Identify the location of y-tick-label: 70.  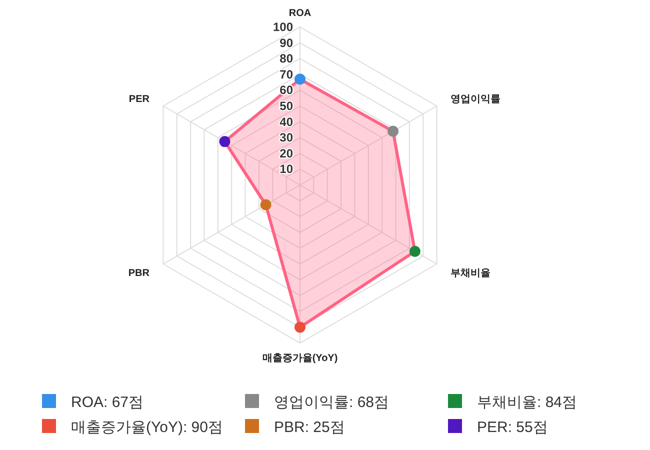
(287, 74).